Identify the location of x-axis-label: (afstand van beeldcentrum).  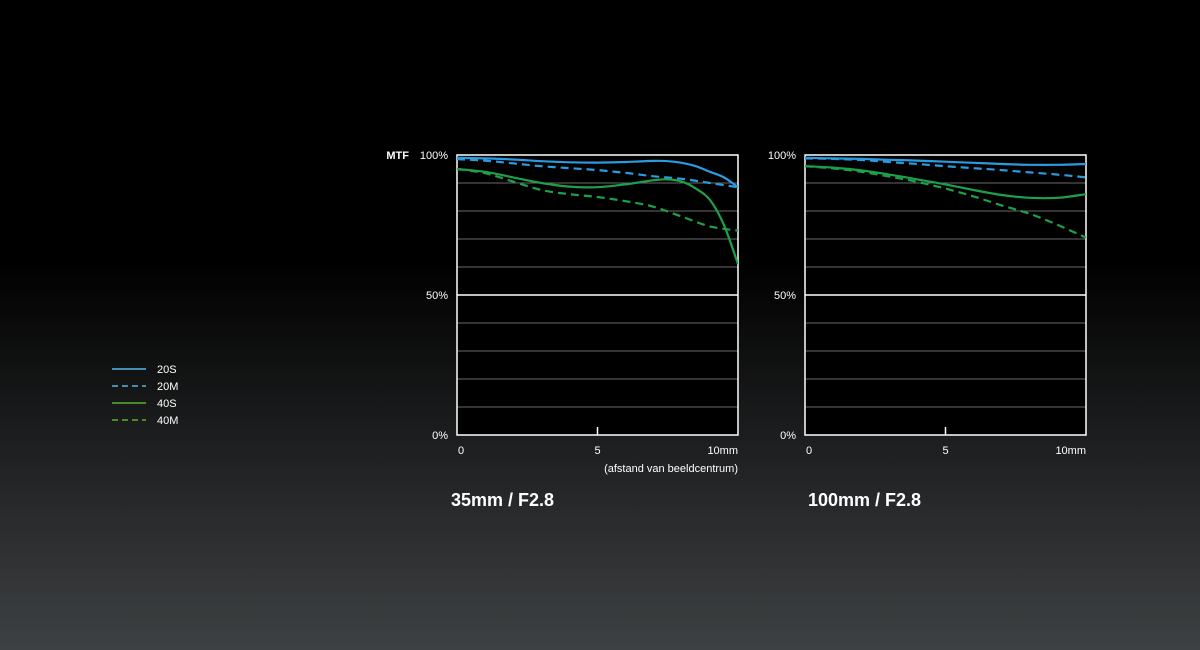
(671, 469).